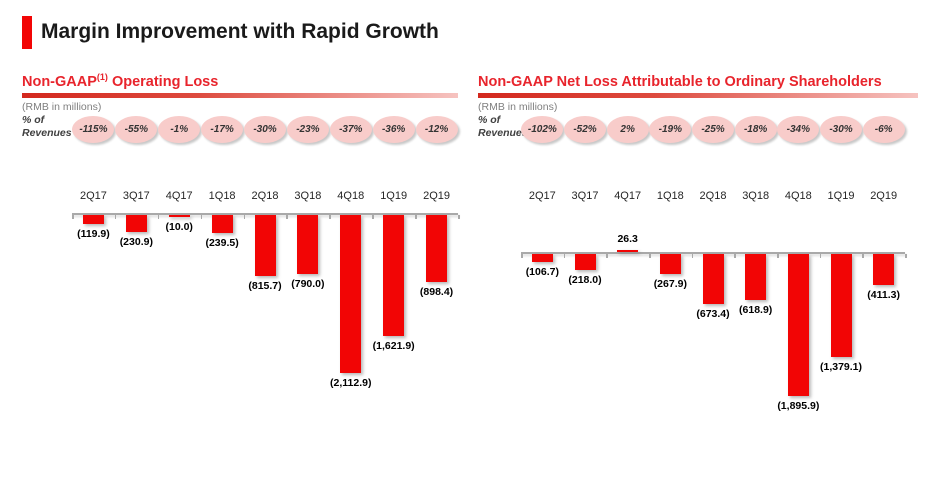 The width and height of the screenshot is (928, 478). Describe the element at coordinates (136, 242) in the screenshot. I see `bar-value-label: (230.9)` at that location.